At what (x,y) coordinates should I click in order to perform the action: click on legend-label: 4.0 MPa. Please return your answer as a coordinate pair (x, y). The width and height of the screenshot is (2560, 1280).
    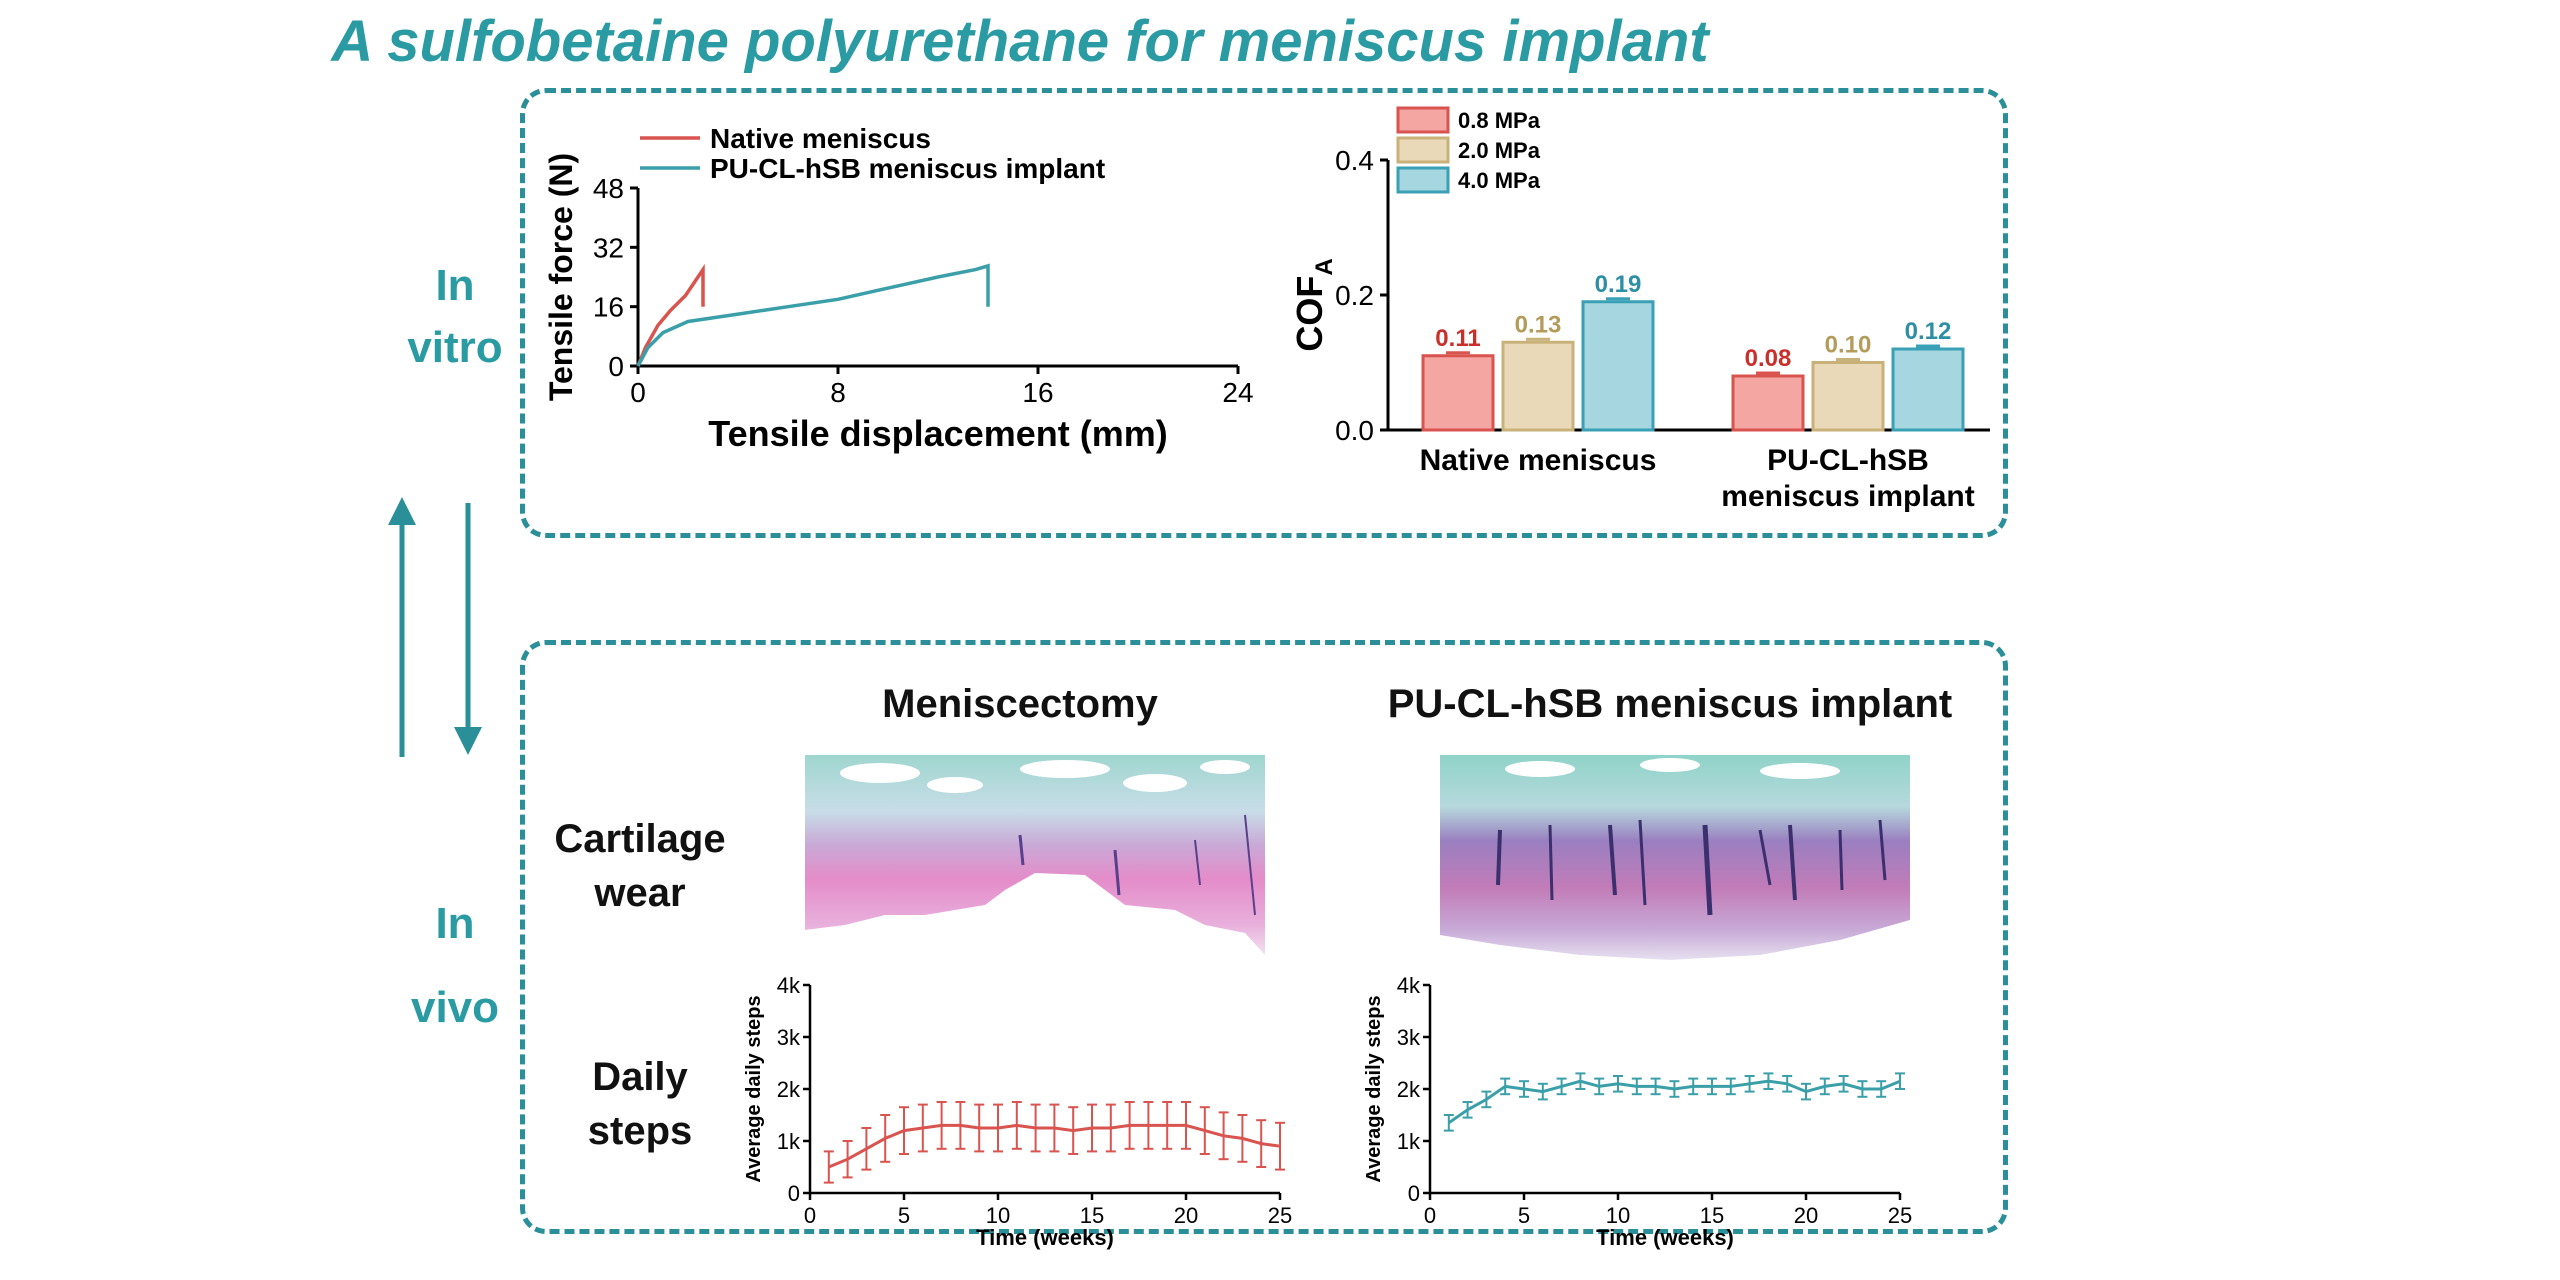
    Looking at the image, I should click on (1499, 180).